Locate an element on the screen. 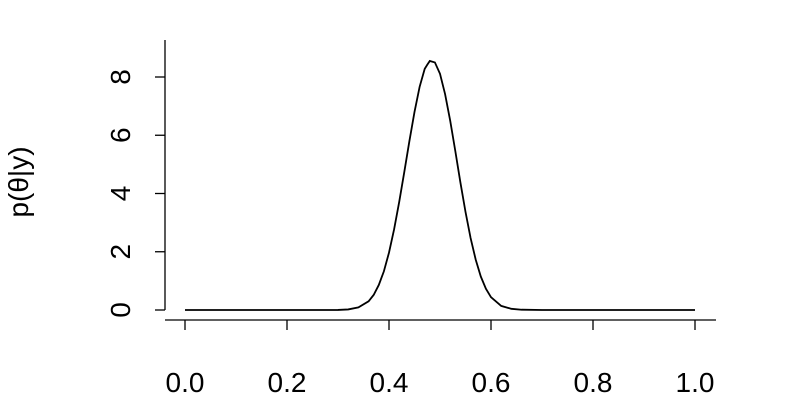 This screenshot has height=400, width=800. y-axis-title: p(θ|y) is located at coordinates (18, 181).